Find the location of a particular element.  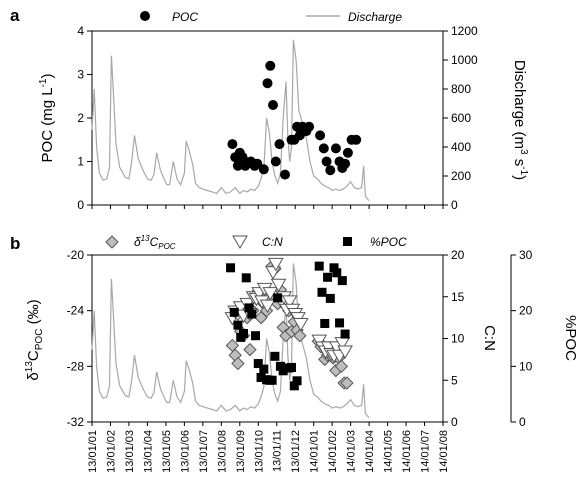

legend-discharge-label: Discharge is located at coordinates (375, 17).